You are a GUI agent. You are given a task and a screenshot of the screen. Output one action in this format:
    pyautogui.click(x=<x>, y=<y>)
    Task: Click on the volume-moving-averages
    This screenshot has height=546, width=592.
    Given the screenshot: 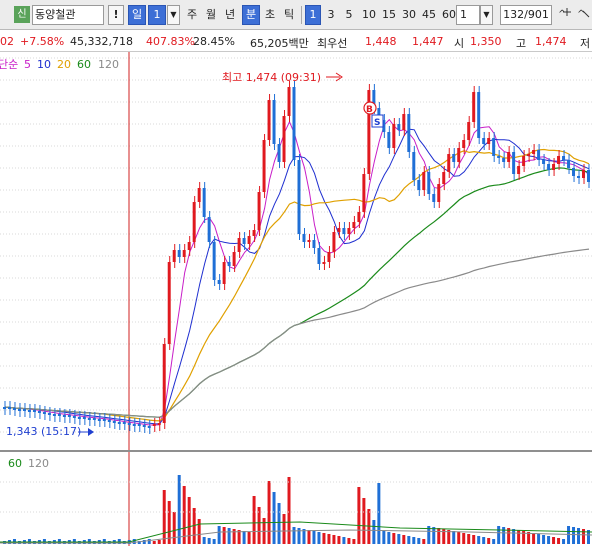 What is the action you would take?
    pyautogui.click(x=296, y=532)
    